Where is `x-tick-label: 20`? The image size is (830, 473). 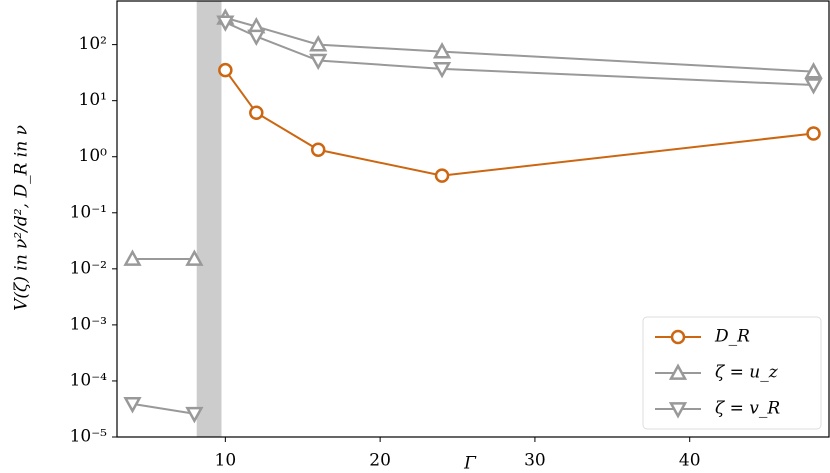
x-tick-label: 20 is located at coordinates (380, 461).